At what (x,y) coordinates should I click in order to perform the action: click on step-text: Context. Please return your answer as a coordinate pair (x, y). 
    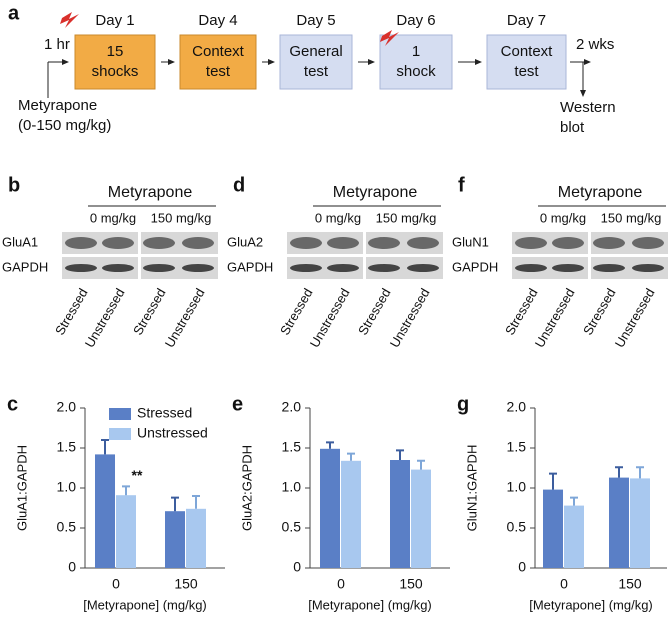
    Looking at the image, I should click on (527, 51).